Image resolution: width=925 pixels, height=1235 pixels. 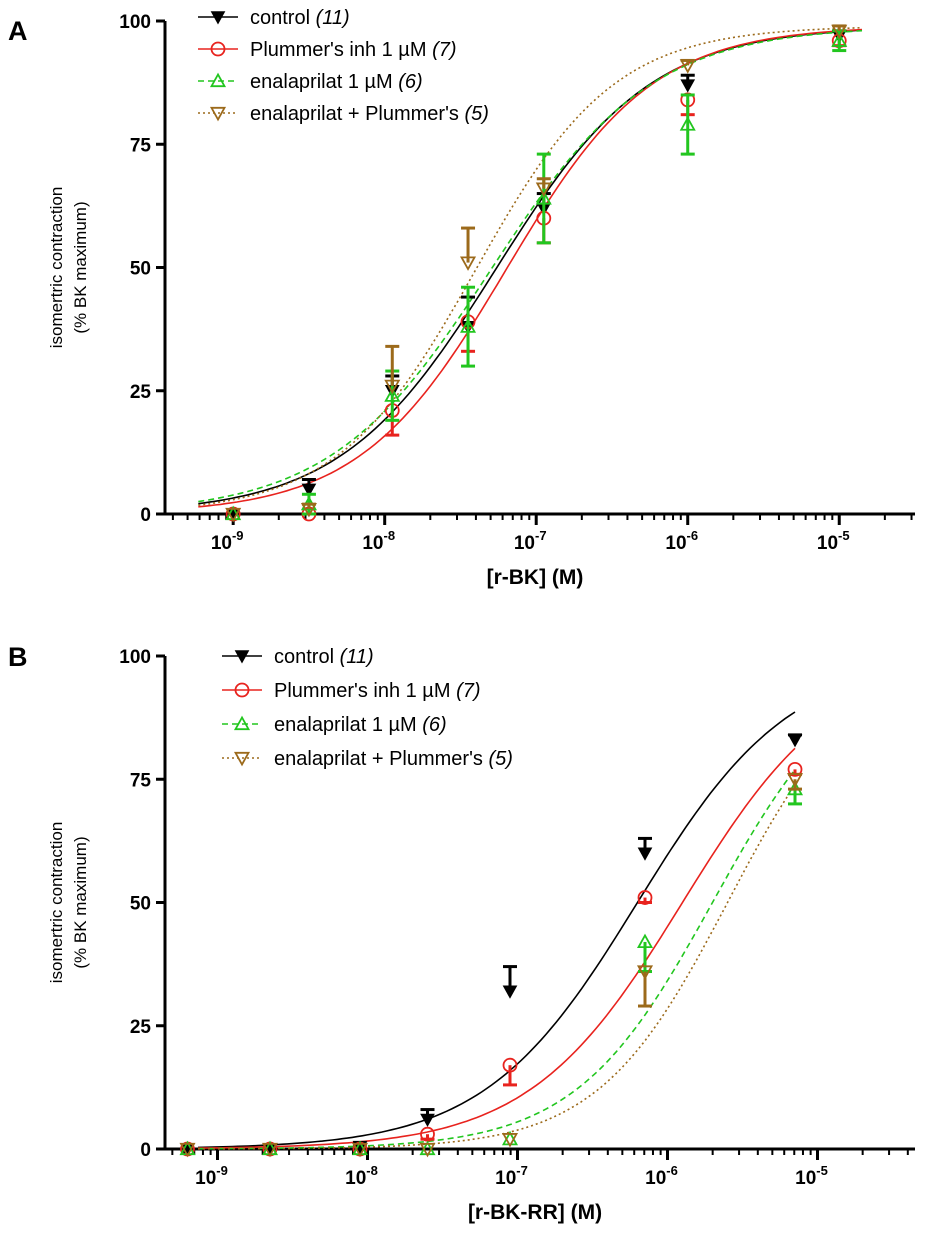 What do you see at coordinates (535, 577) in the screenshot?
I see `x-axis-label: [r-BK] (M)` at bounding box center [535, 577].